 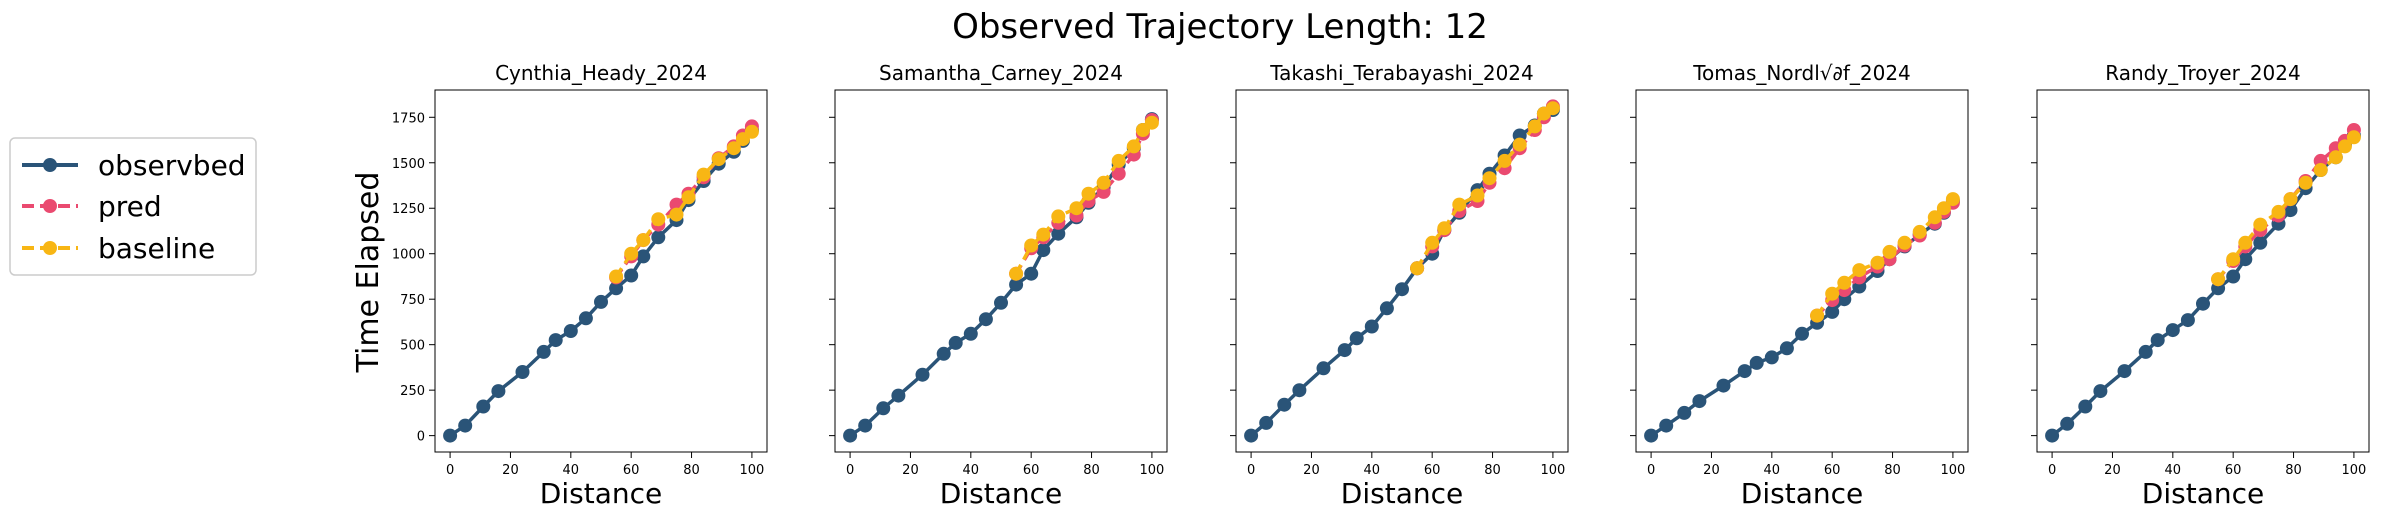 What do you see at coordinates (1492, 470) in the screenshot?
I see `x-tick-label: 80` at bounding box center [1492, 470].